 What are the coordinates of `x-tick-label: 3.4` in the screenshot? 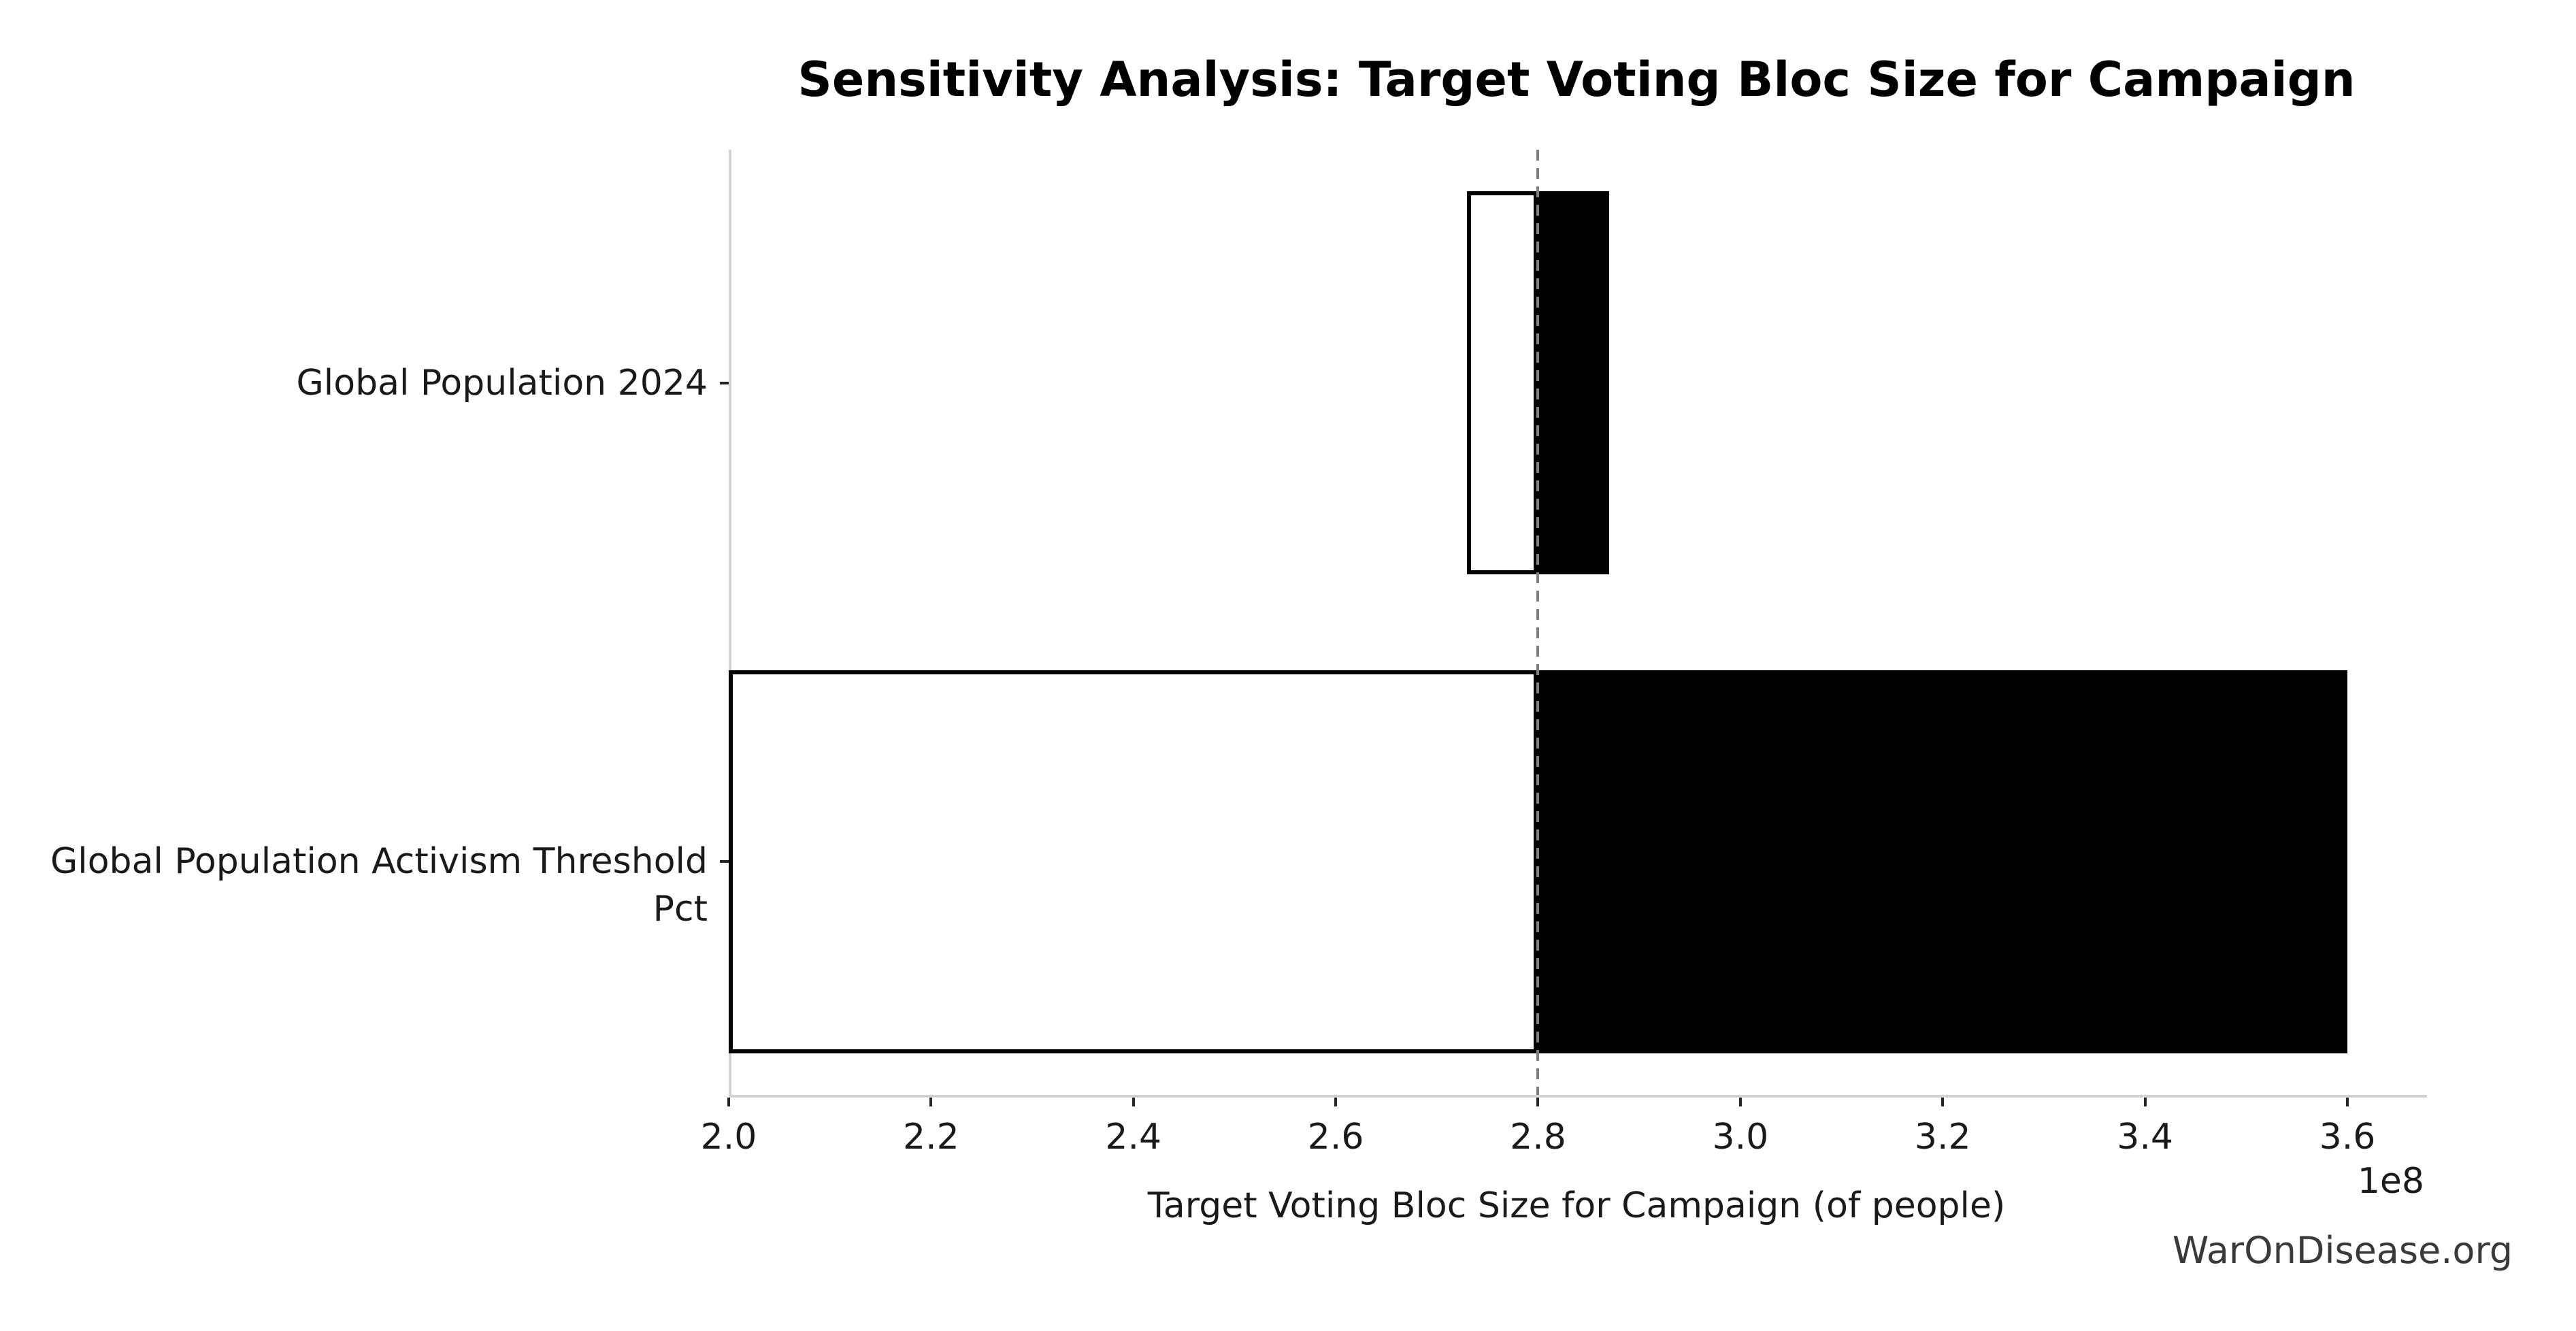 It's located at (2145, 1137).